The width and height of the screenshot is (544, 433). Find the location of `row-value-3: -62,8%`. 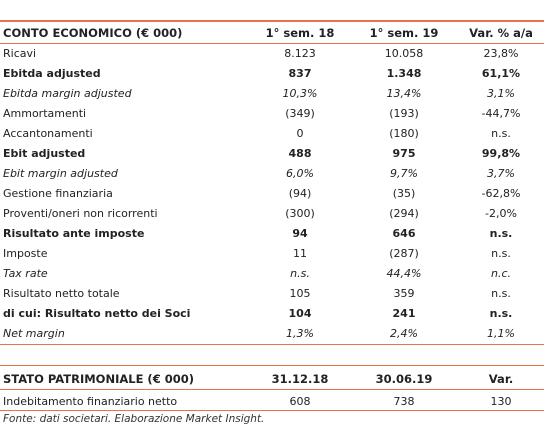

row-value-3: -62,8% is located at coordinates (501, 193).